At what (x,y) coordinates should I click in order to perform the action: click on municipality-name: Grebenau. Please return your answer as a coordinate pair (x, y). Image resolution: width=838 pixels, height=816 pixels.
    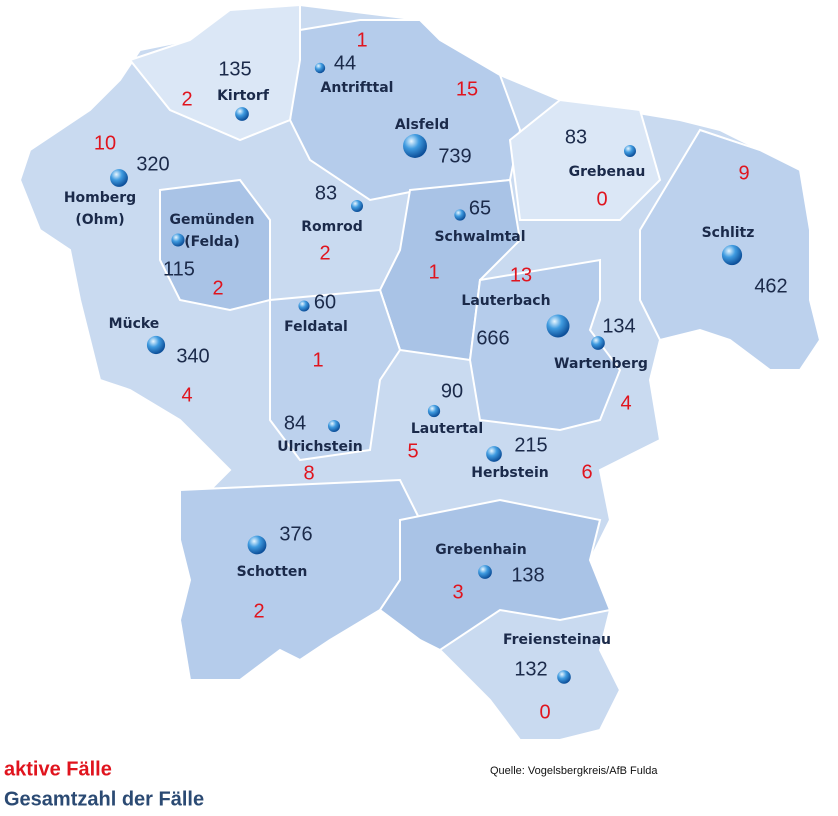
    Looking at the image, I should click on (607, 172).